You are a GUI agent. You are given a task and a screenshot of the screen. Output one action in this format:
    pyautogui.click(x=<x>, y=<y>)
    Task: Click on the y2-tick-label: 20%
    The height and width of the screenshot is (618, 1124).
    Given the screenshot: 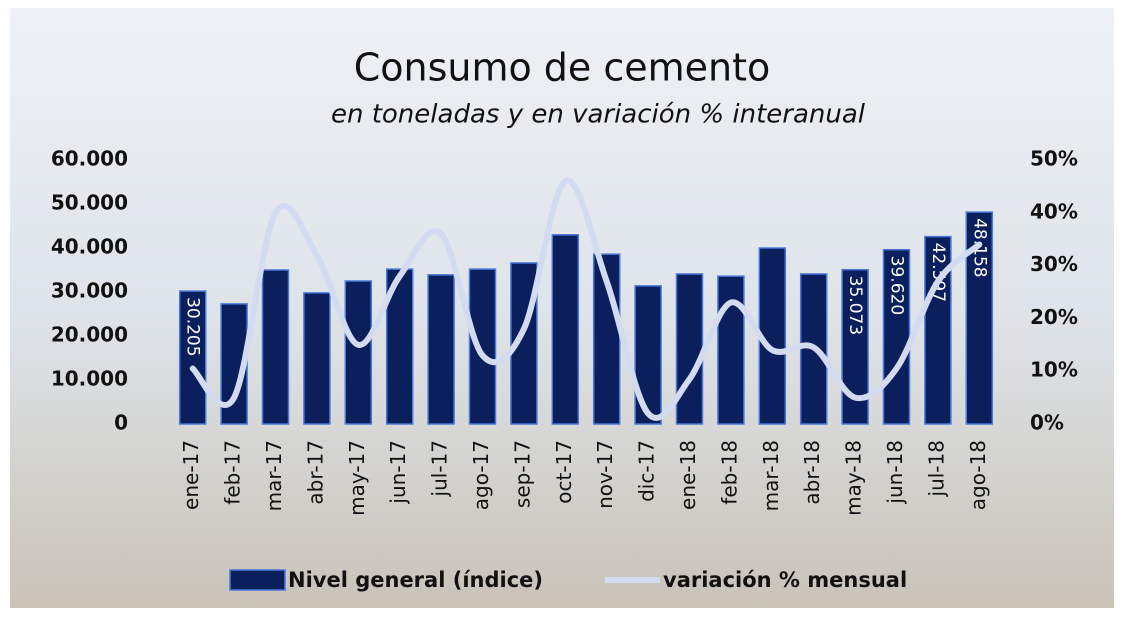 What is the action you would take?
    pyautogui.click(x=1054, y=317)
    